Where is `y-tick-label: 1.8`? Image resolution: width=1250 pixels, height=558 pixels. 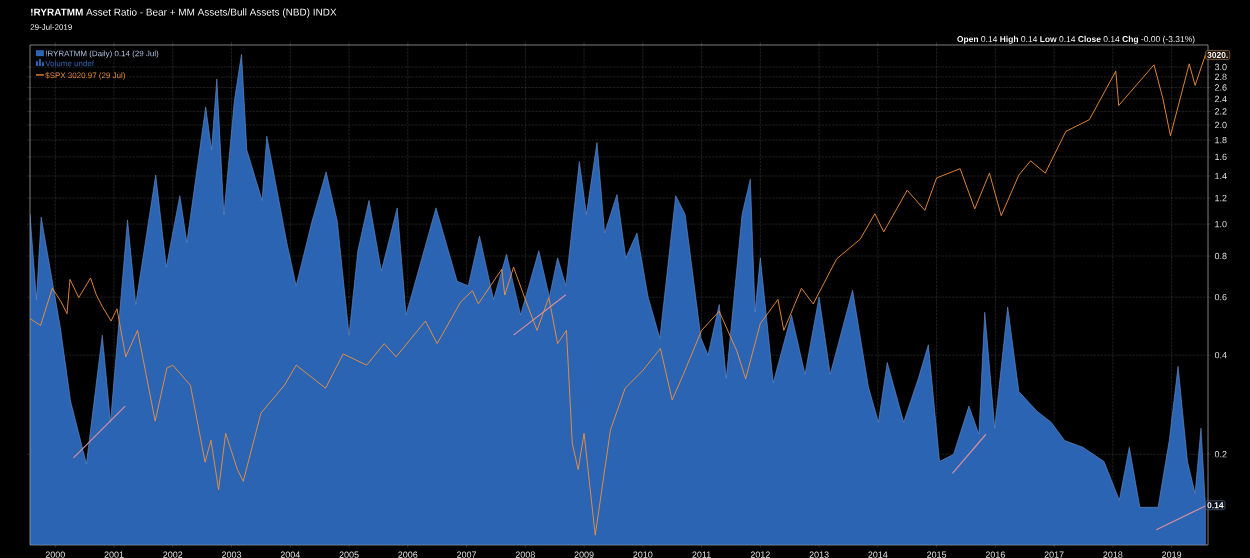
y-tick-label: 1.8 is located at coordinates (1221, 140).